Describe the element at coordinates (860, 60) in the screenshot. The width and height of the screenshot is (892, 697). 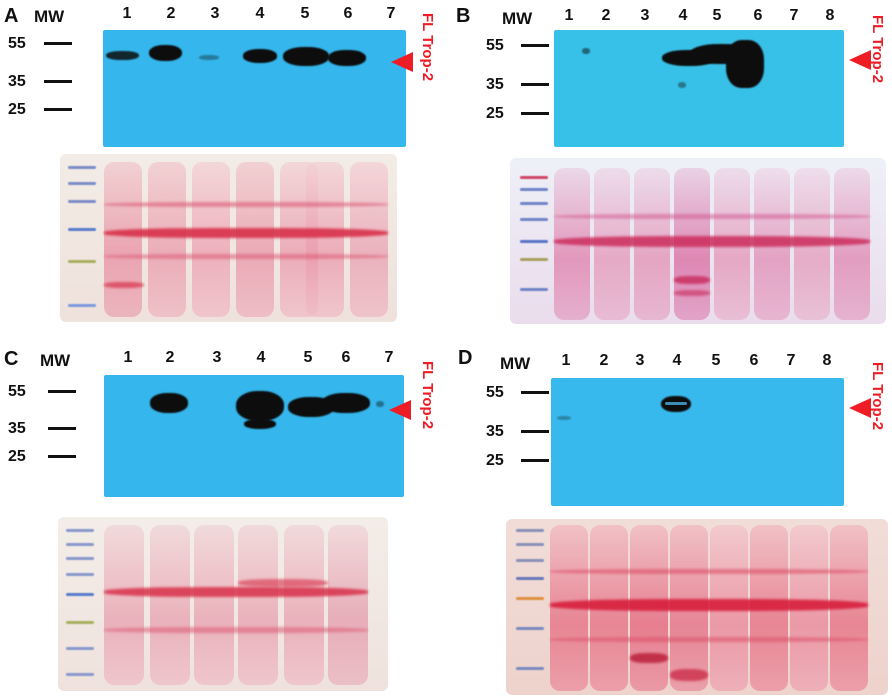
I see `red-arrow-icon` at that location.